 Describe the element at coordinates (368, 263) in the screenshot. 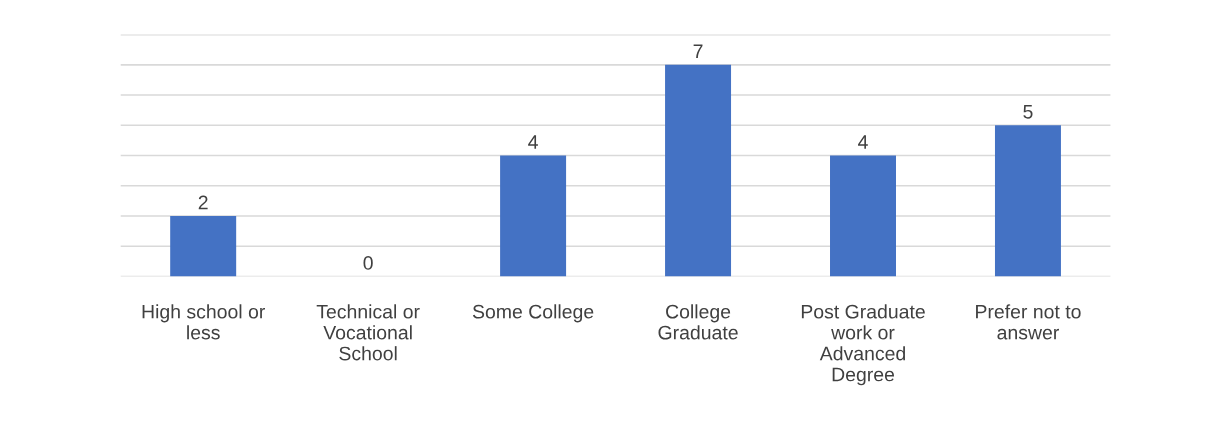

I see `data-label: 0` at that location.